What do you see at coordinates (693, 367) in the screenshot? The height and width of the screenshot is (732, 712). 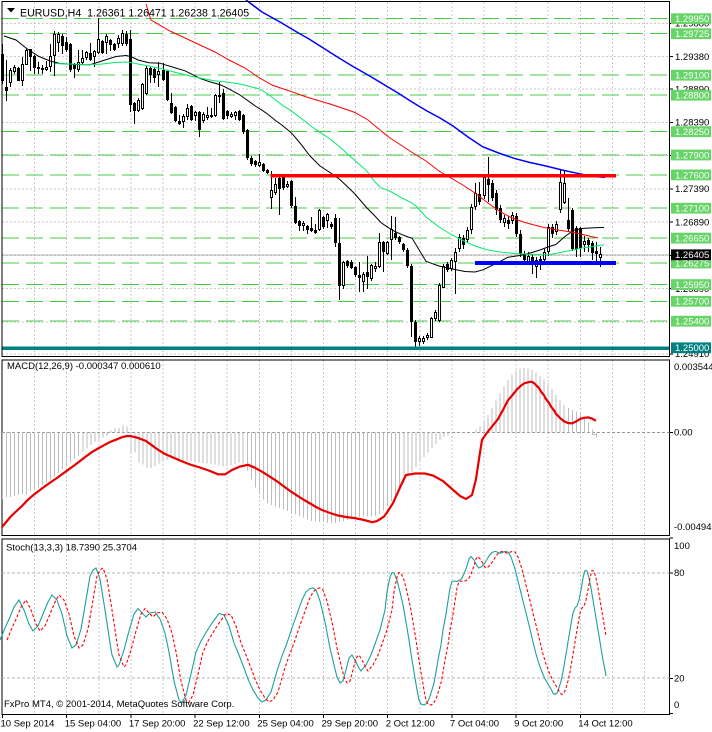 I see `svg-text: 0.0035444` at bounding box center [693, 367].